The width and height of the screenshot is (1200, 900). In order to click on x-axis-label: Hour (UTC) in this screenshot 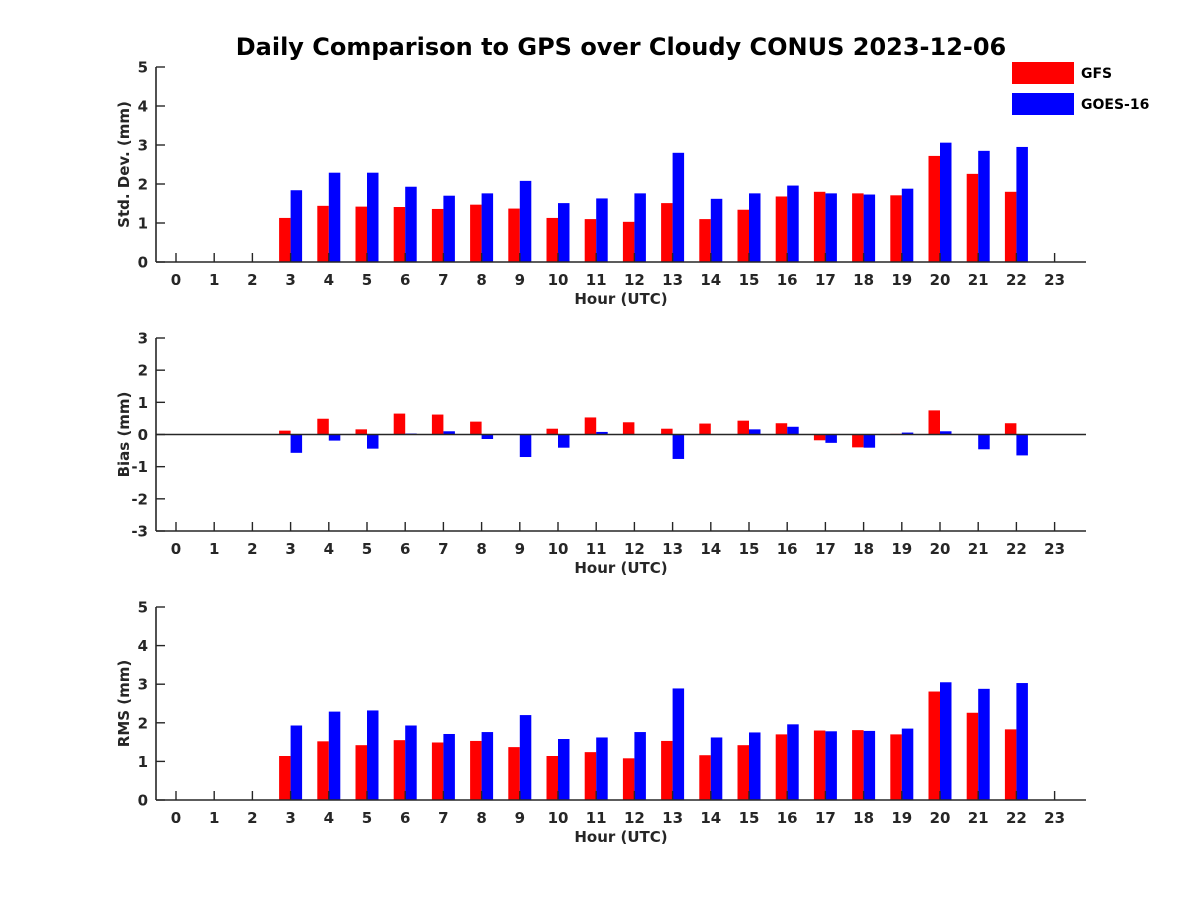, I will do `click(620, 568)`.